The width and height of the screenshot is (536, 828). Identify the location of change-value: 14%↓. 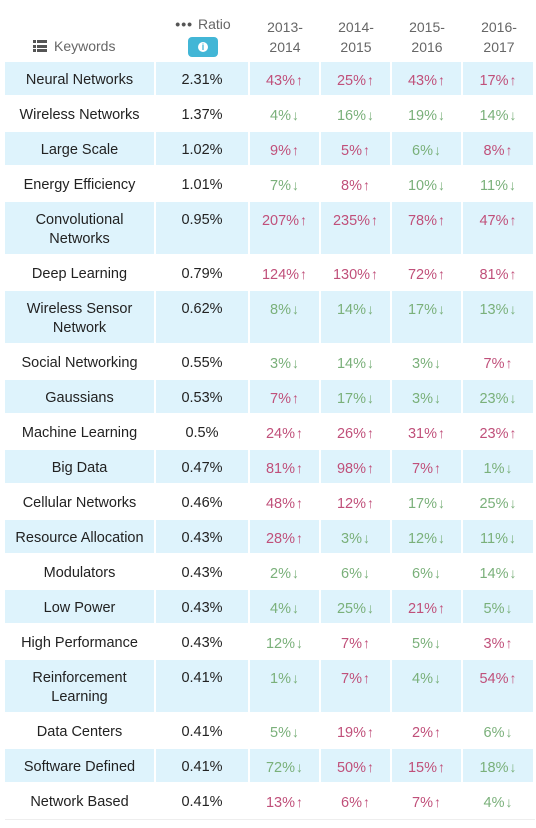
(498, 569).